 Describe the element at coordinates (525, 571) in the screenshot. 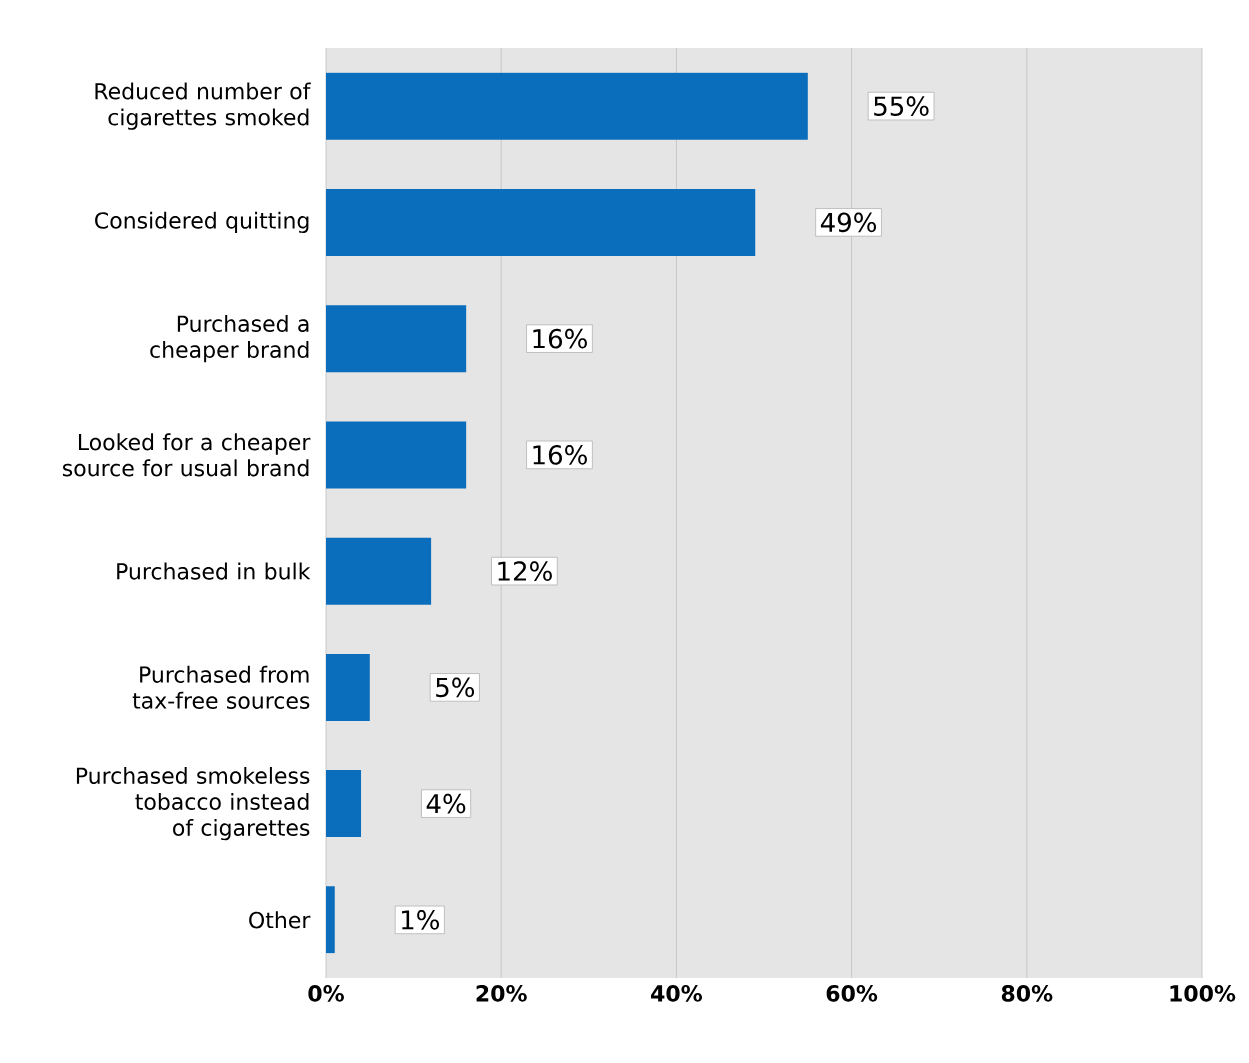

I see `data-label: 12%` at that location.